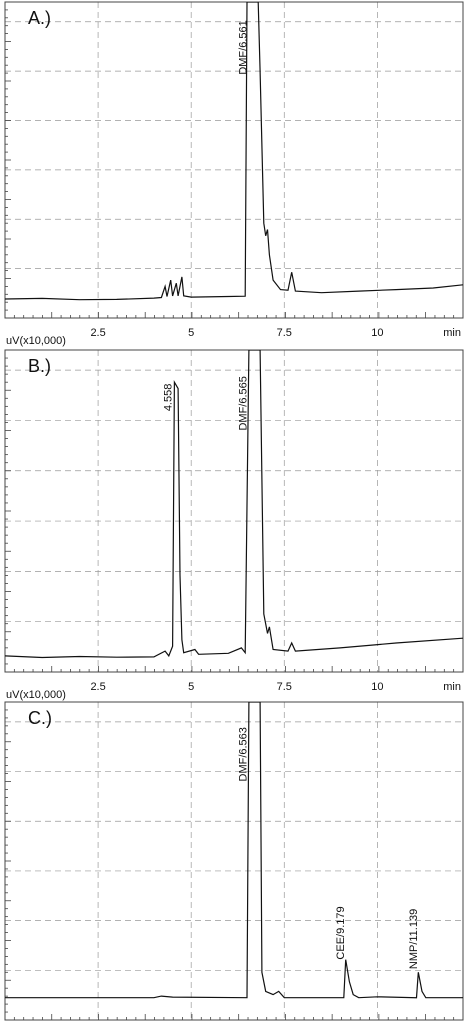 This screenshot has height=1034, width=474. Describe the element at coordinates (169, 398) in the screenshot. I see `peak-label: 4.558` at that location.